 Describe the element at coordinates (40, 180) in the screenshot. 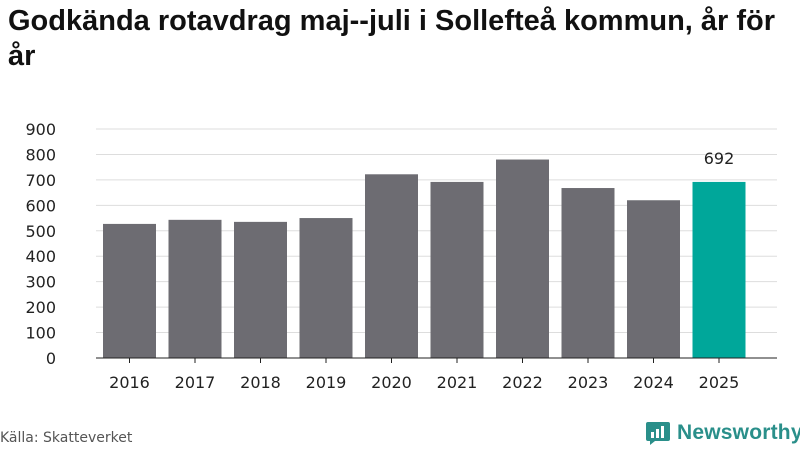

I see `y-tick-label: 700` at that location.